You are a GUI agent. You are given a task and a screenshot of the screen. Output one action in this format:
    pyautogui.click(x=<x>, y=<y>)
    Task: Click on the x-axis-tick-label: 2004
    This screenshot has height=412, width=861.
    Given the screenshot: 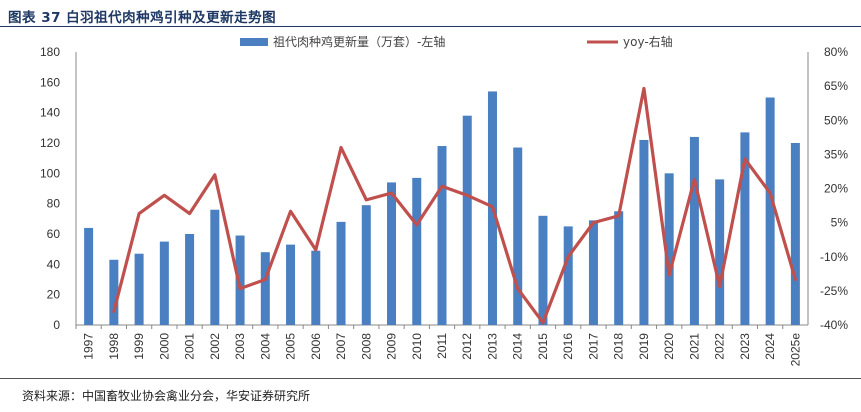 What is the action you would take?
    pyautogui.click(x=265, y=346)
    